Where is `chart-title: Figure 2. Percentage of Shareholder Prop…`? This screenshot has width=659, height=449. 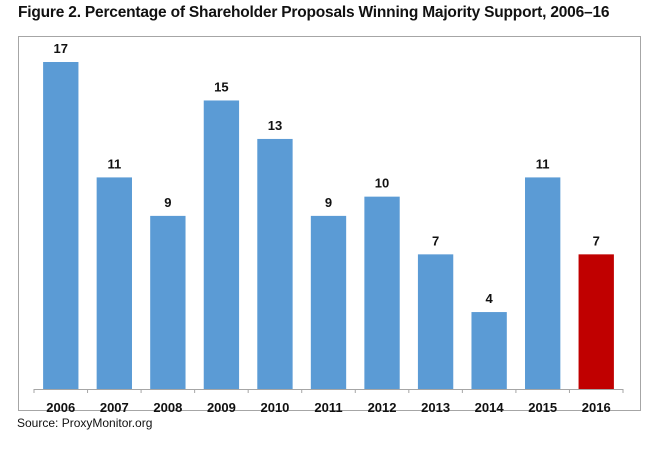
chart-title: Figure 2. Percentage of Shareholder Prop… is located at coordinates (314, 12).